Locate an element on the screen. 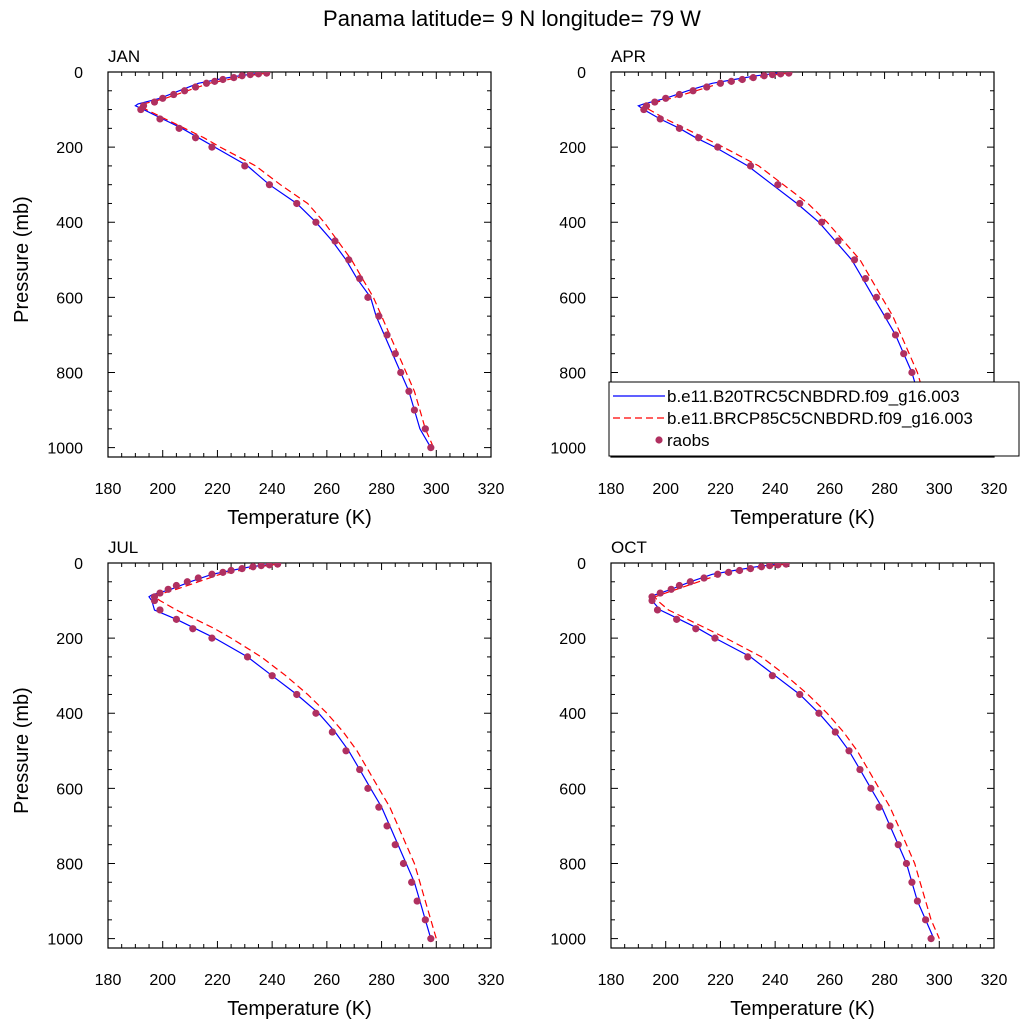 This screenshot has width=1024, height=1024. legend-label: raobs is located at coordinates (688, 440).